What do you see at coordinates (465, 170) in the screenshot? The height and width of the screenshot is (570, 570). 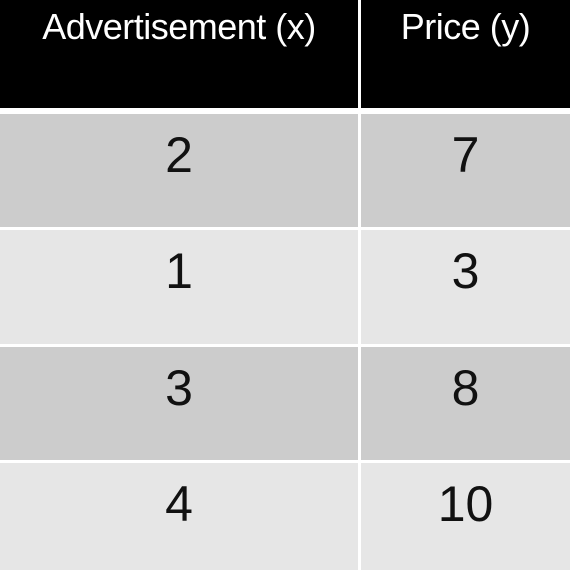 I see `cell-y-row-1: 7` at bounding box center [465, 170].